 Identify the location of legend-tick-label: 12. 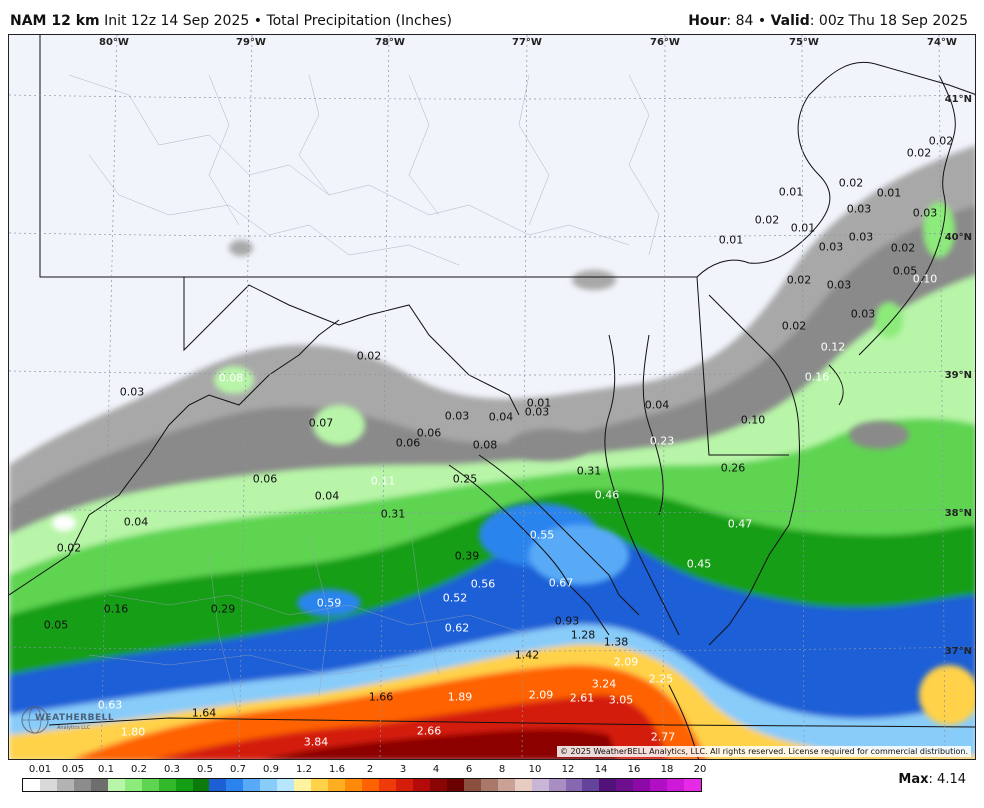
(568, 769).